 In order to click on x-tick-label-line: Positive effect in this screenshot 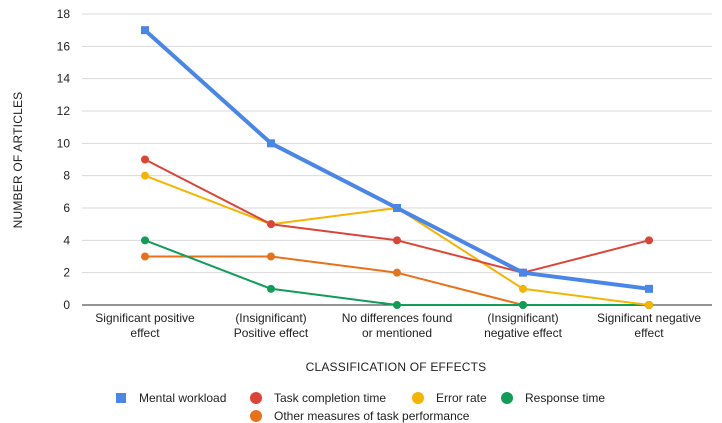, I will do `click(271, 333)`.